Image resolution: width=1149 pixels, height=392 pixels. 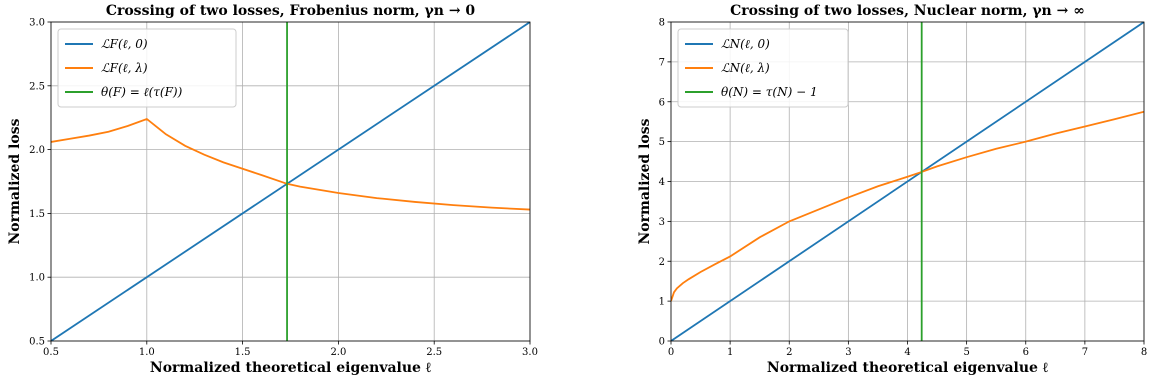 What do you see at coordinates (1085, 352) in the screenshot?
I see `x-tick-label: 7` at bounding box center [1085, 352].